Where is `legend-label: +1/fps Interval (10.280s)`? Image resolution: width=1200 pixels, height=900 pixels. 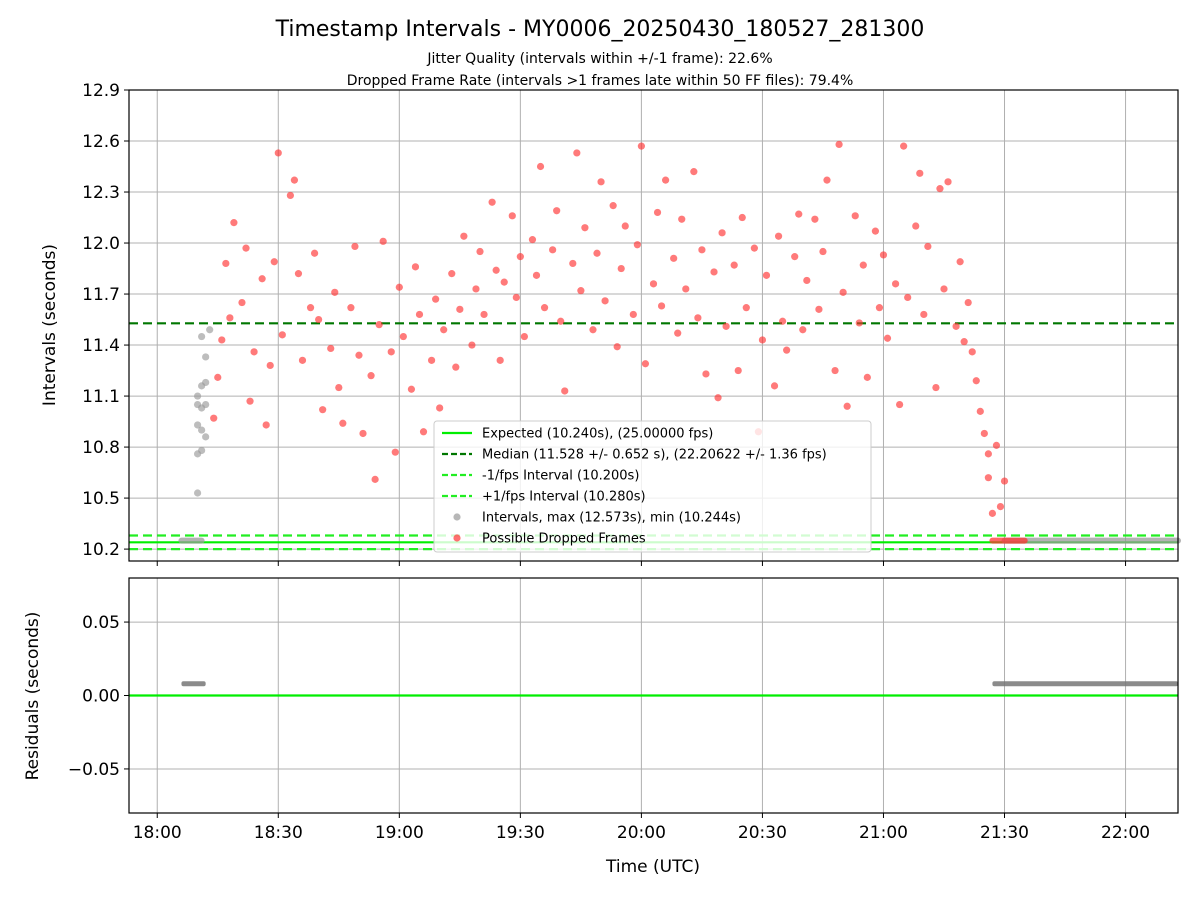
legend-label: +1/fps Interval (10.280s) is located at coordinates (564, 497).